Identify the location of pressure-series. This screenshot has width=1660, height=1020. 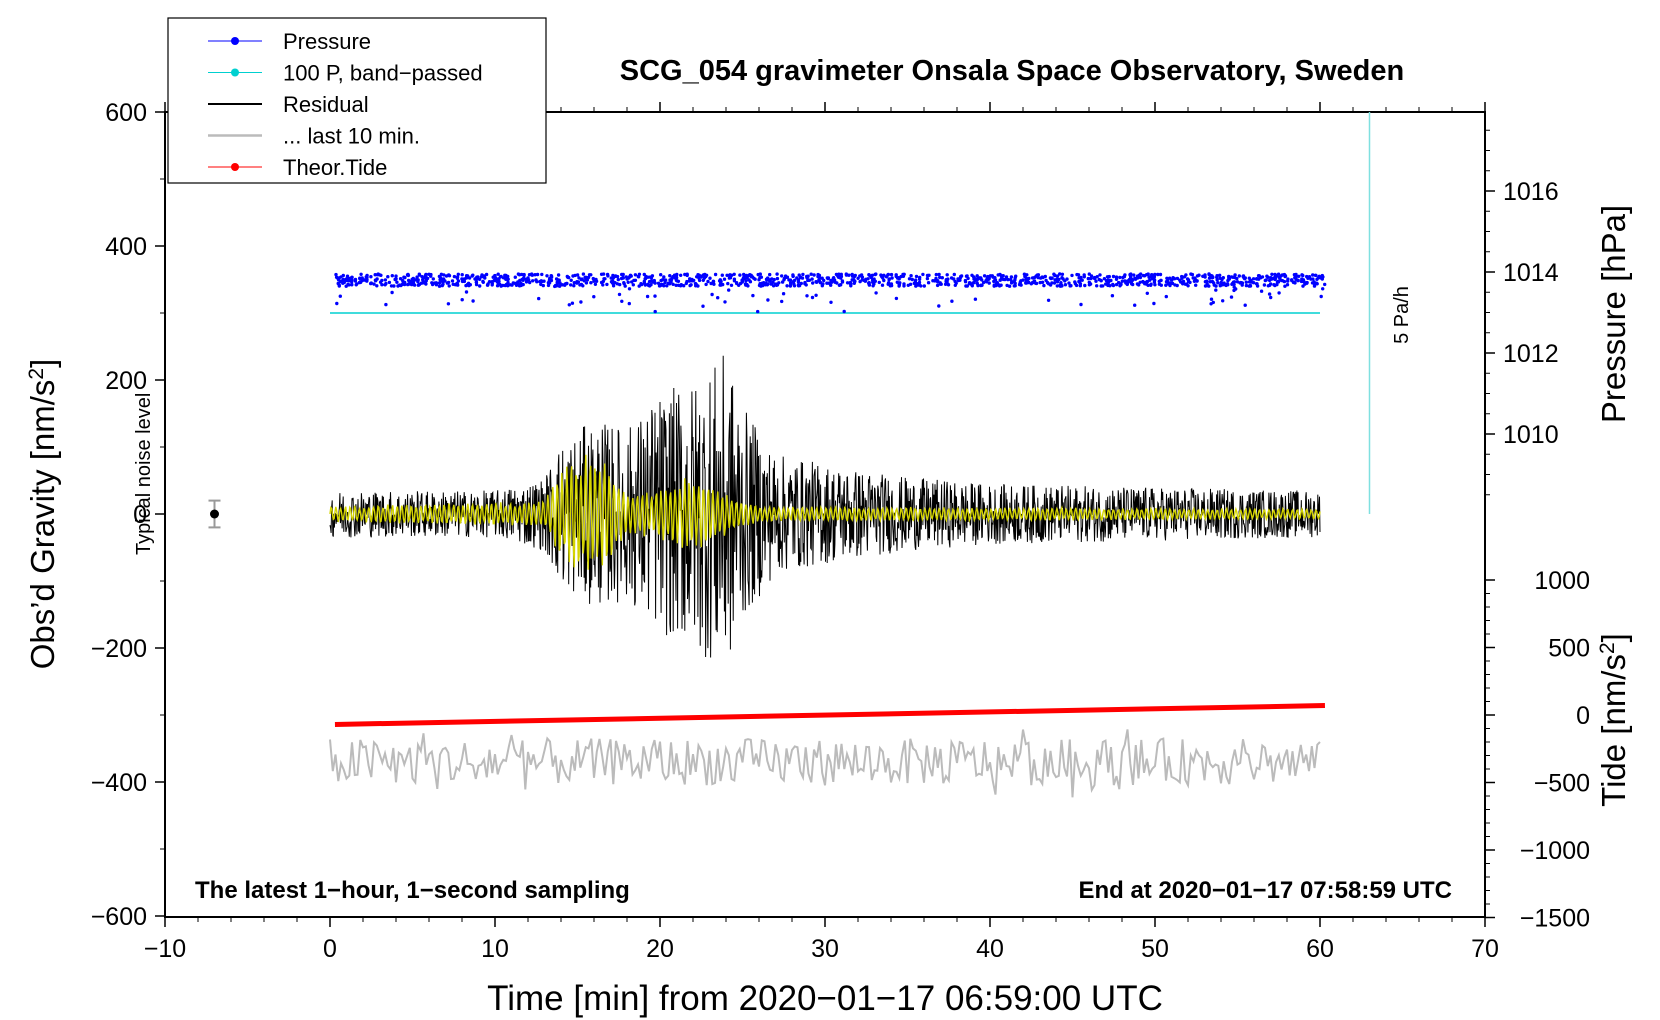
(830, 293).